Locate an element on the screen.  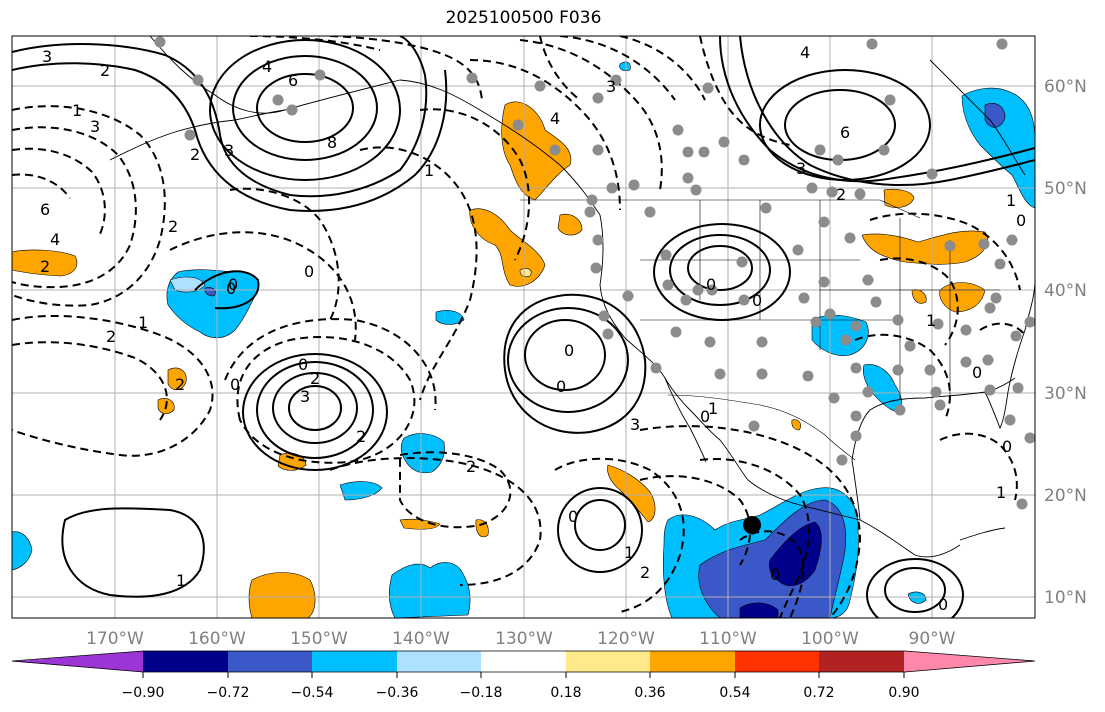
center-marker is located at coordinates (752, 525).